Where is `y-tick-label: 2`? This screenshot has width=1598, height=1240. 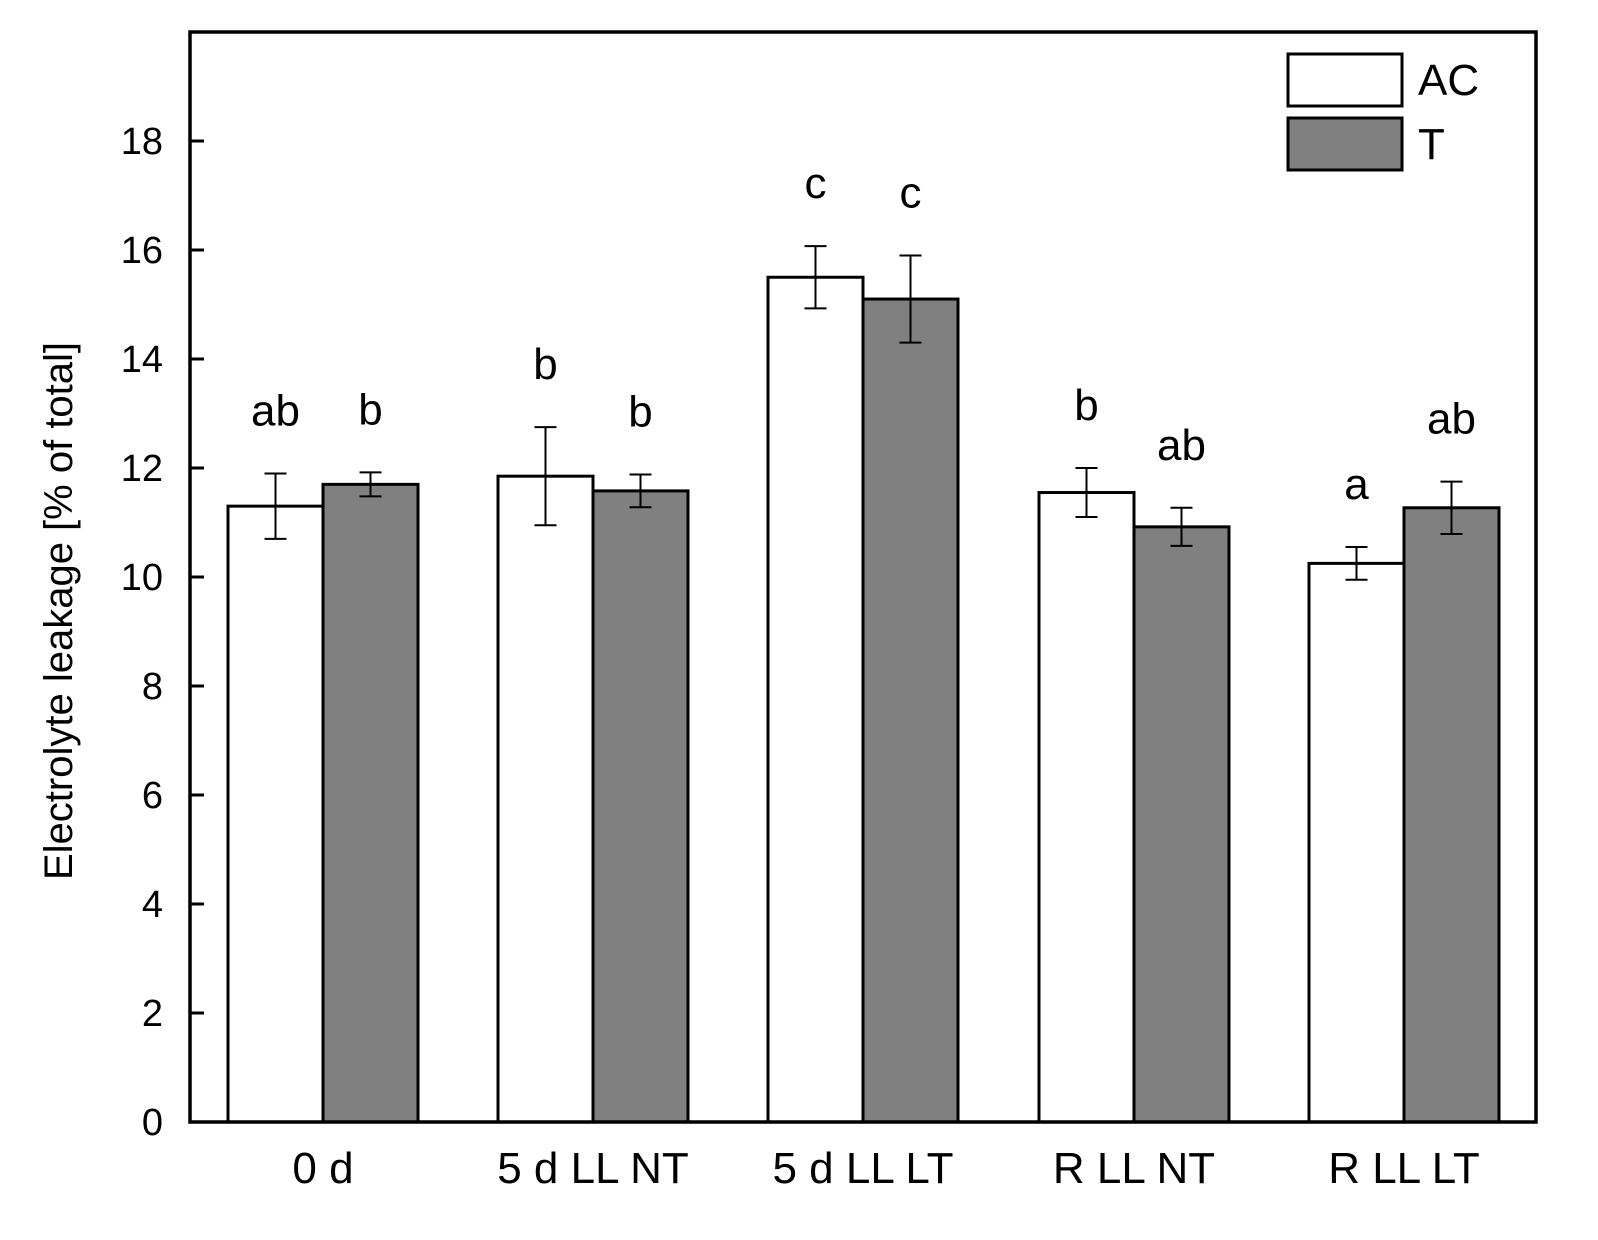
y-tick-label: 2 is located at coordinates (152, 1014).